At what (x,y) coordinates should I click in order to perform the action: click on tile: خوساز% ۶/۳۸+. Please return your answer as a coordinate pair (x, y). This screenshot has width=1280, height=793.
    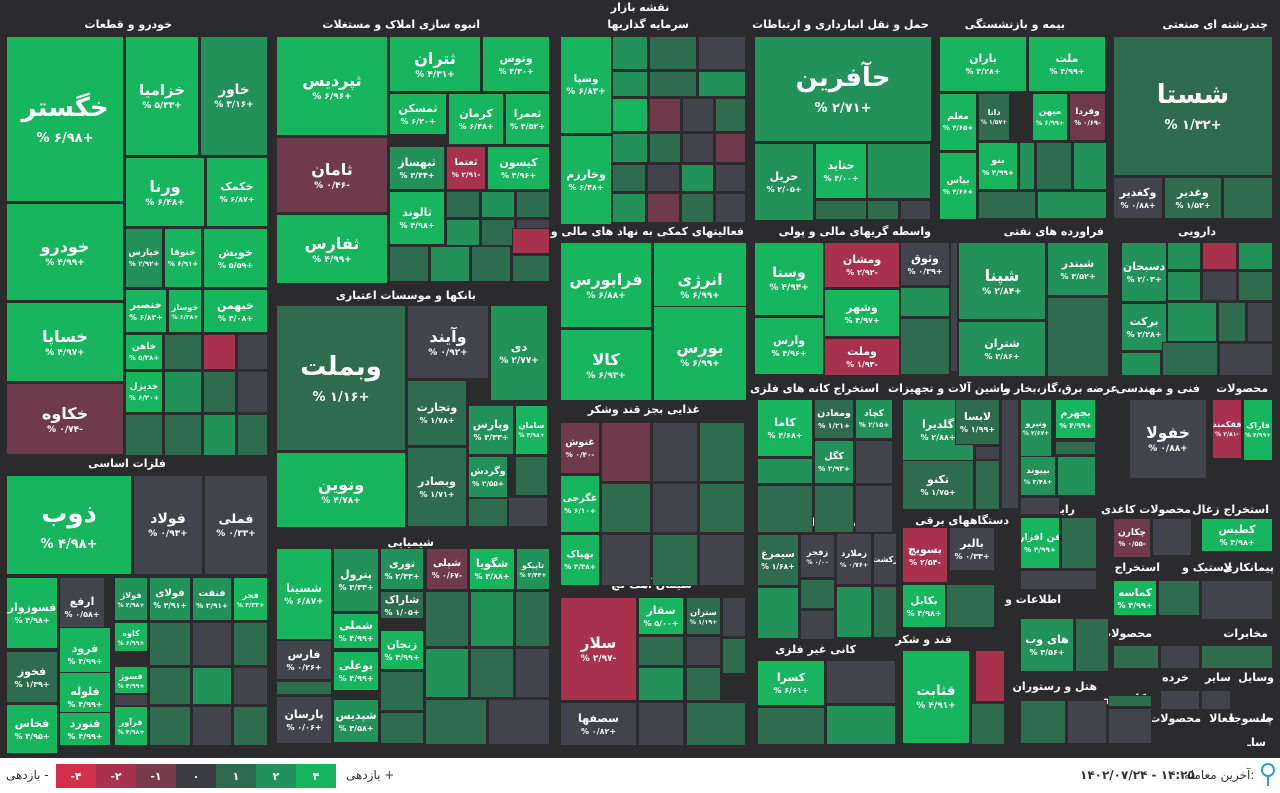
    Looking at the image, I should click on (185, 311).